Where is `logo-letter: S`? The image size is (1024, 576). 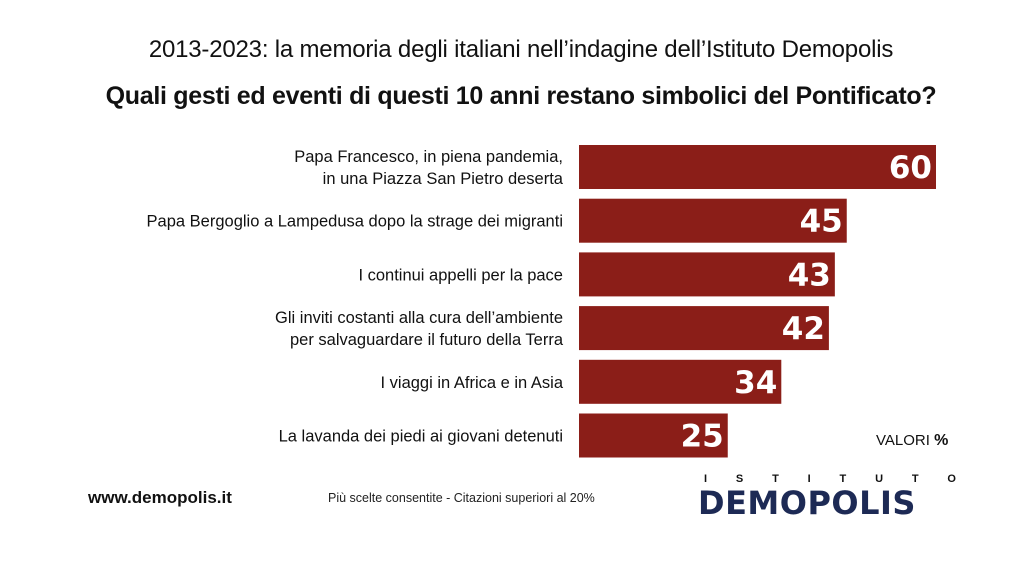 logo-letter: S is located at coordinates (739, 479).